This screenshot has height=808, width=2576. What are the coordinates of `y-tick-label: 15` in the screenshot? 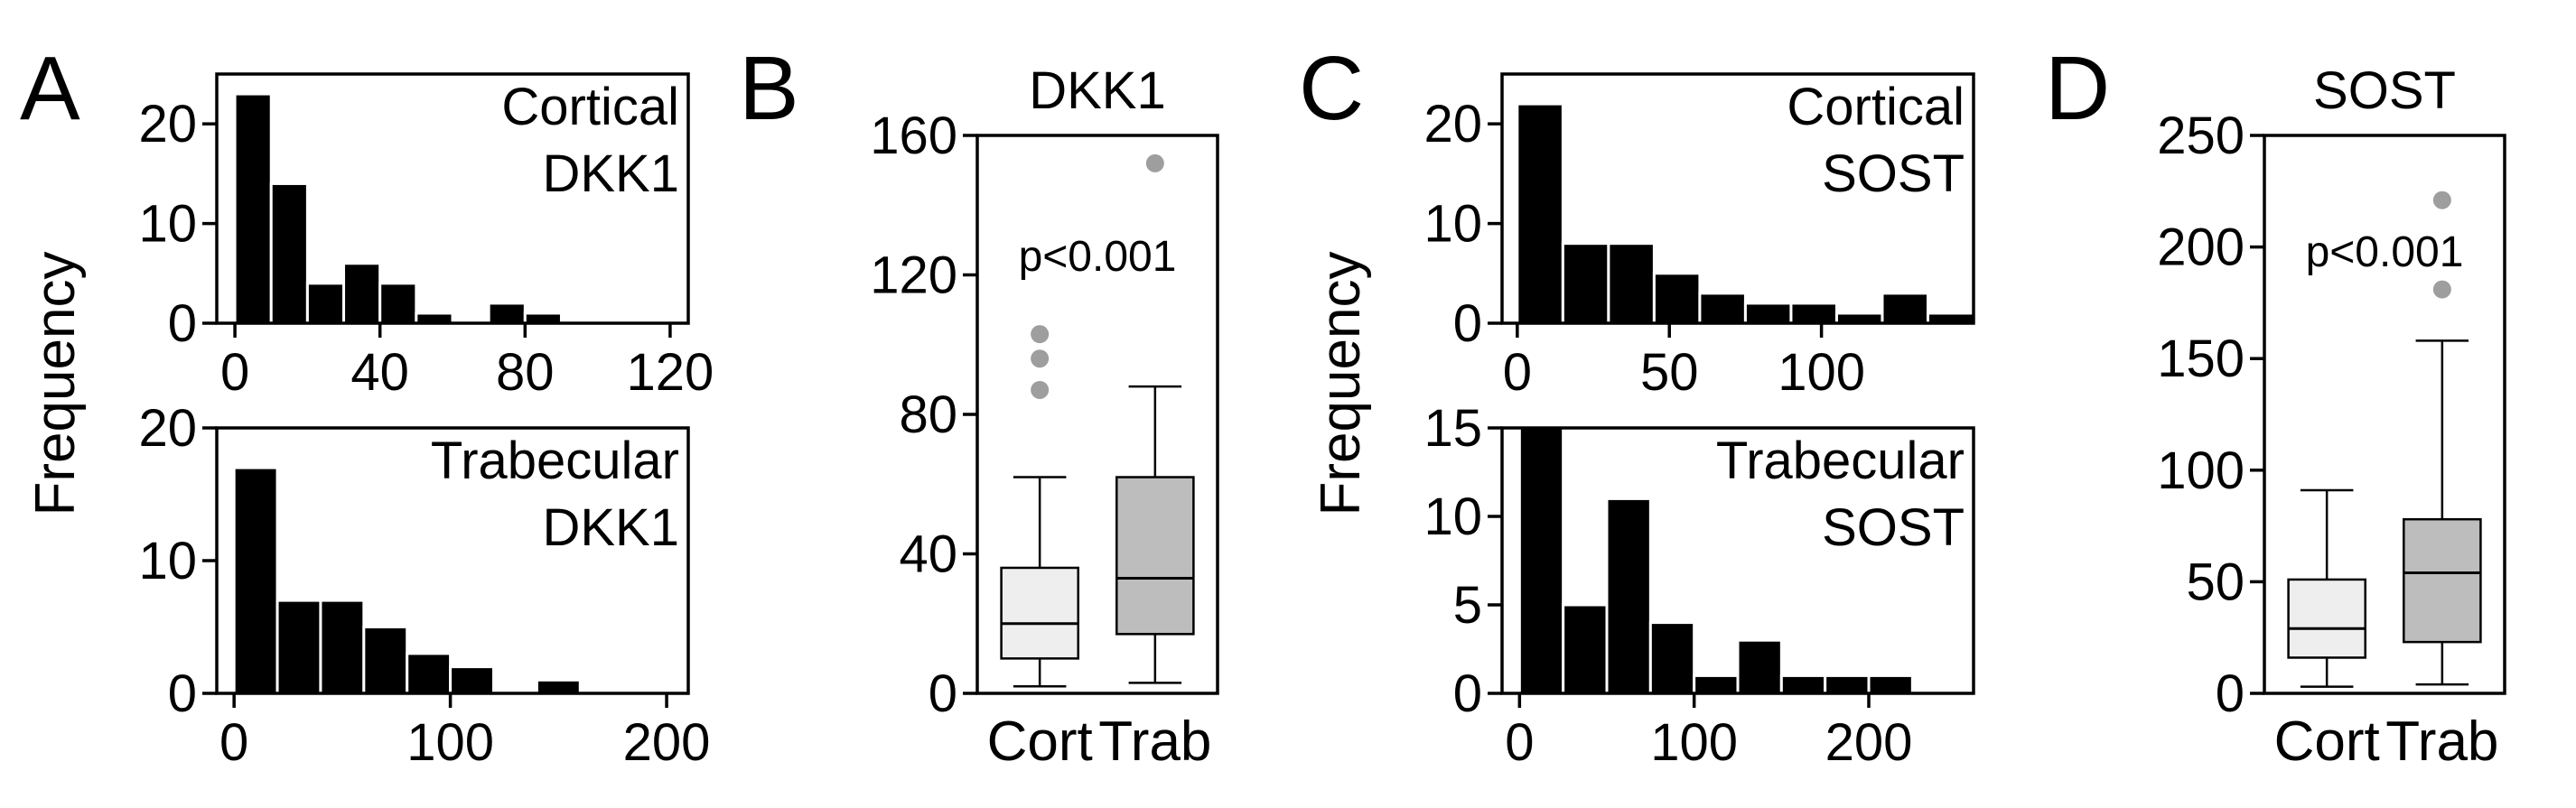 It's located at (1452, 428).